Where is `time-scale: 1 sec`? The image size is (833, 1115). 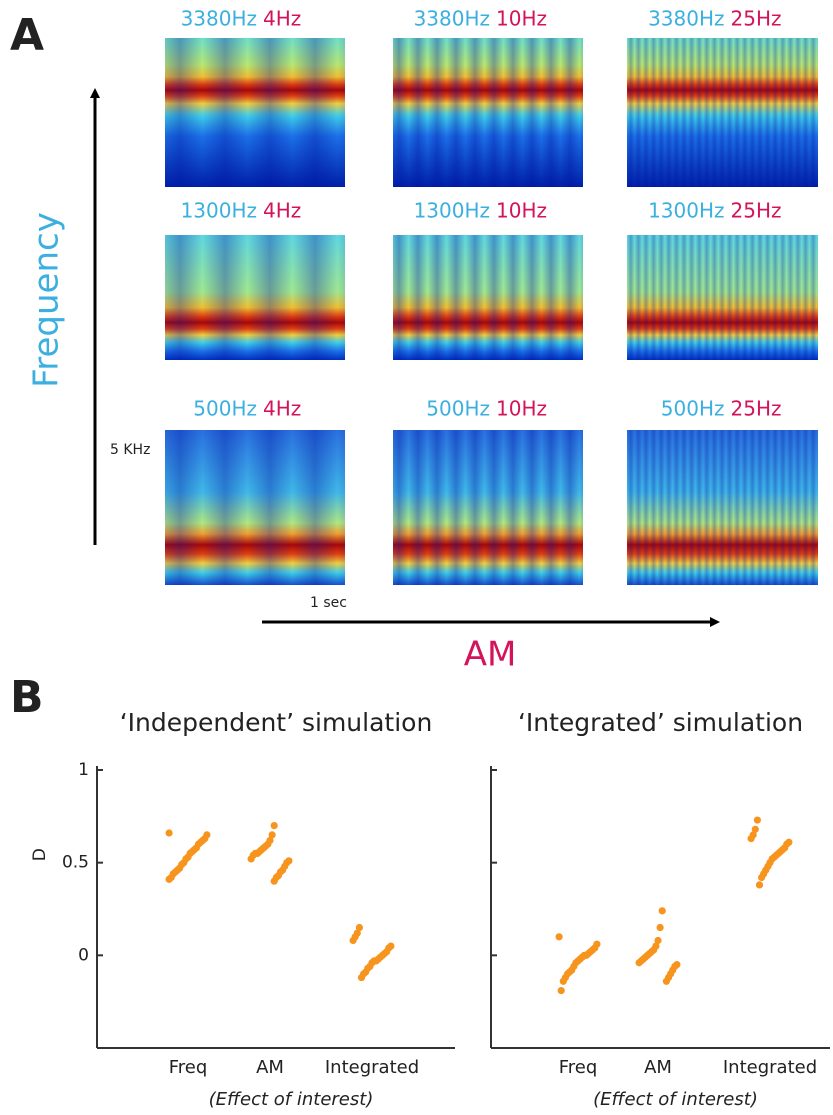
time-scale: 1 sec is located at coordinates (328, 603).